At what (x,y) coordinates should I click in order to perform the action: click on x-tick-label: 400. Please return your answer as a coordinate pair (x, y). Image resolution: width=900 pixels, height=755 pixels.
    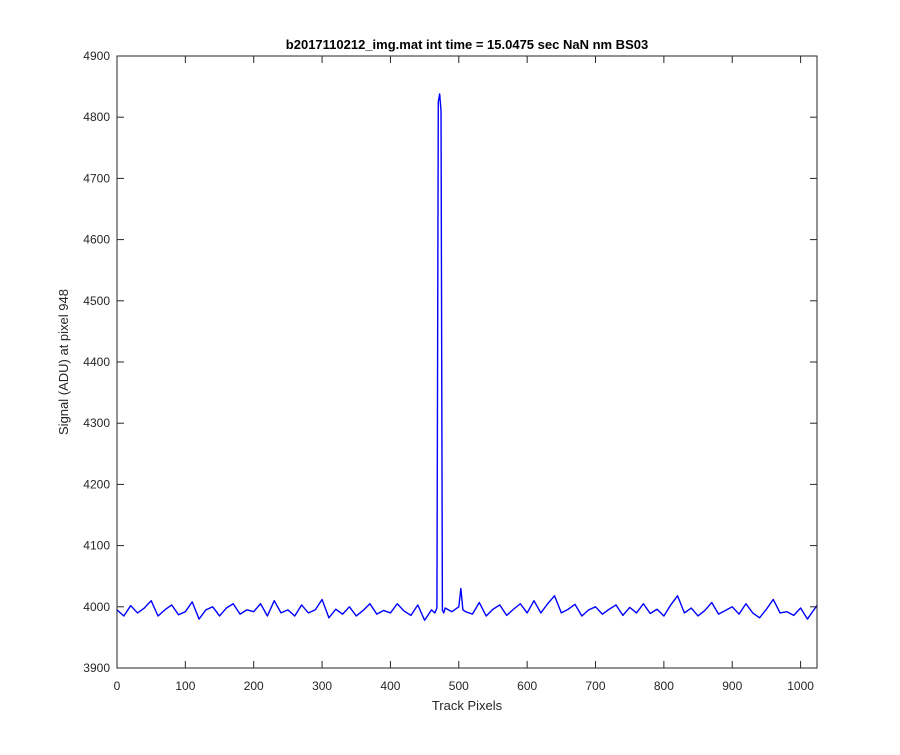
    Looking at the image, I should click on (390, 686).